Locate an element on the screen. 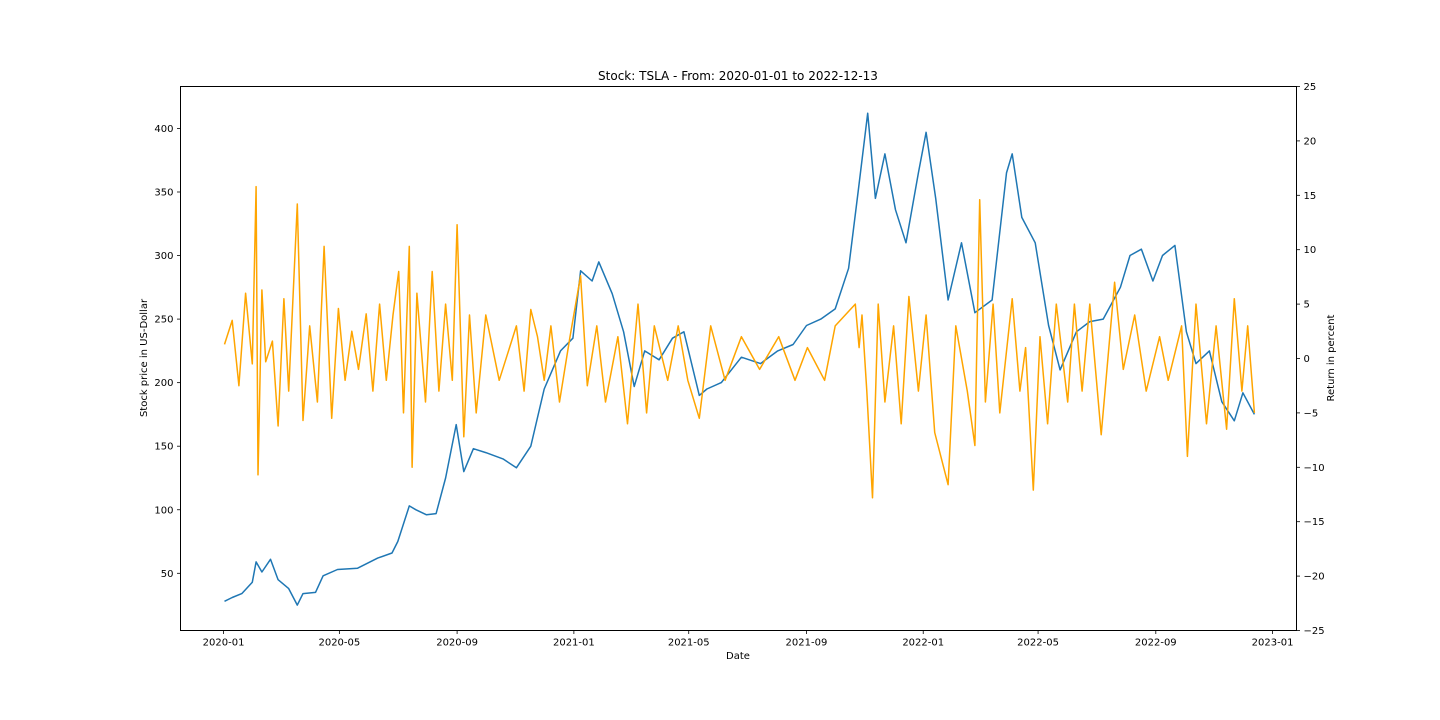  right-y-tick-label: 25 is located at coordinates (1310, 87).